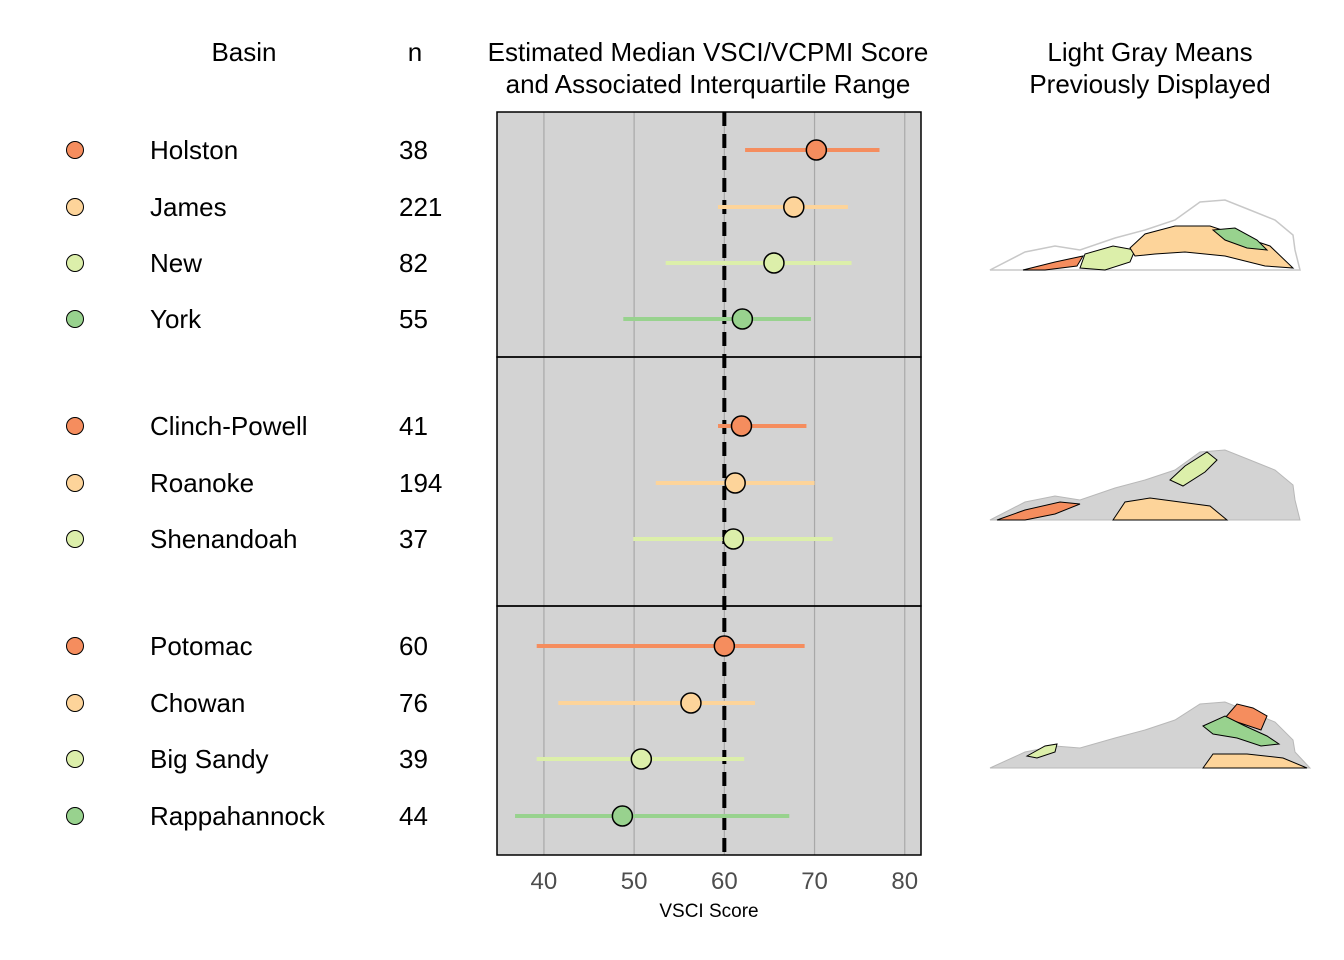 Image resolution: width=1344 pixels, height=960 pixels. What do you see at coordinates (1193, 469) in the screenshot?
I see `map-2-shenandoah` at bounding box center [1193, 469].